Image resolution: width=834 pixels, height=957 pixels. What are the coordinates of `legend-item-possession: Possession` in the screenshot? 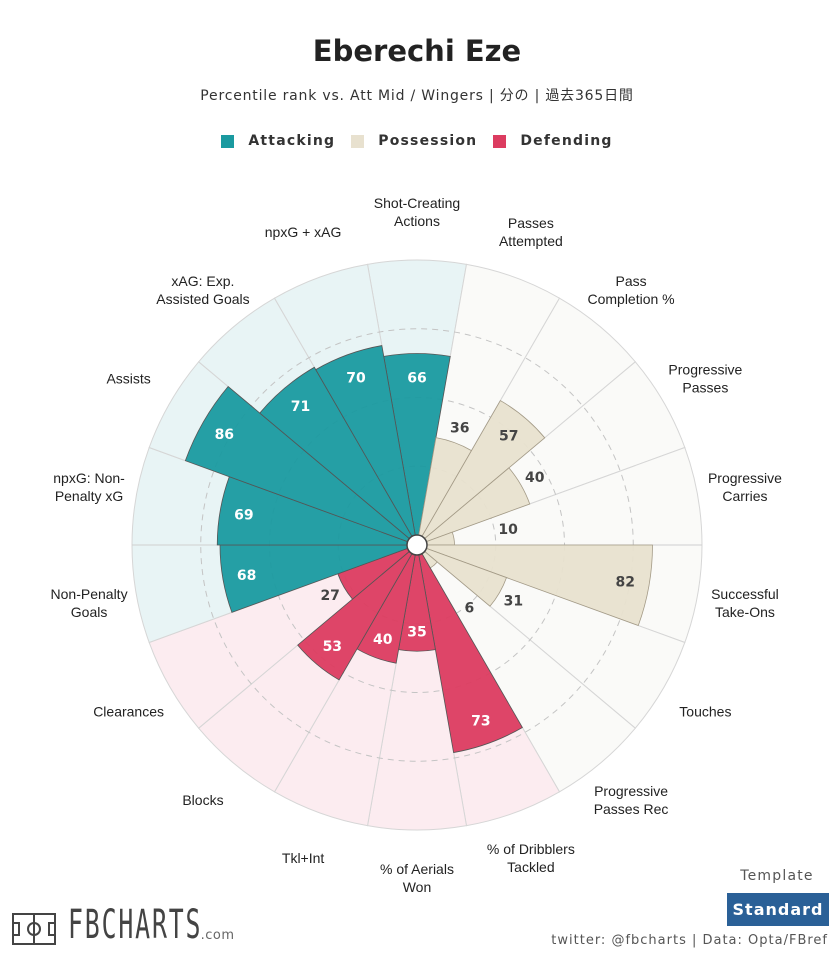 It's located at (414, 141).